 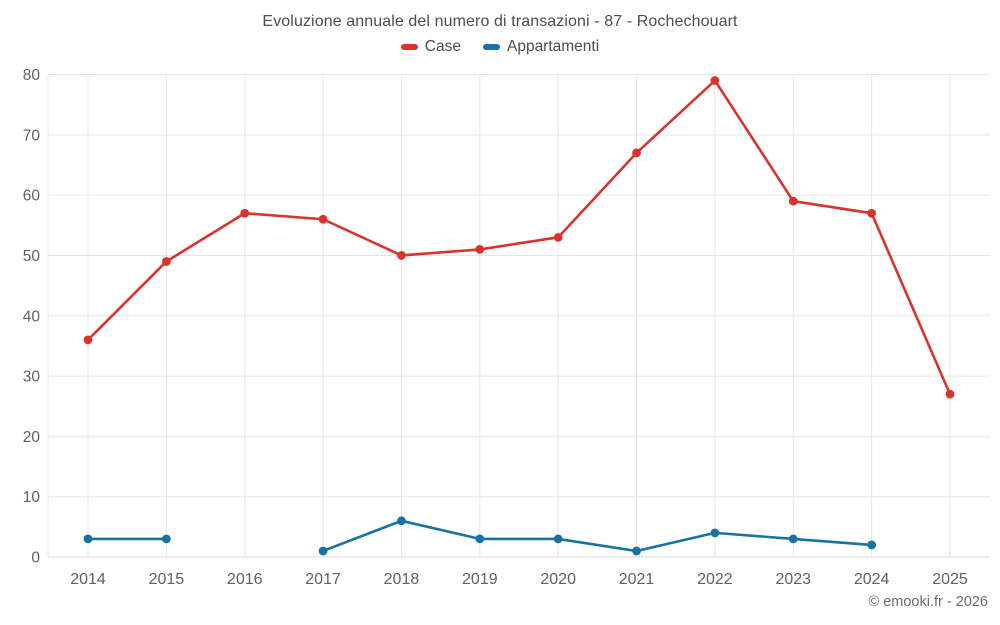 I want to click on x-tick-label-2021: 2021, so click(x=637, y=579).